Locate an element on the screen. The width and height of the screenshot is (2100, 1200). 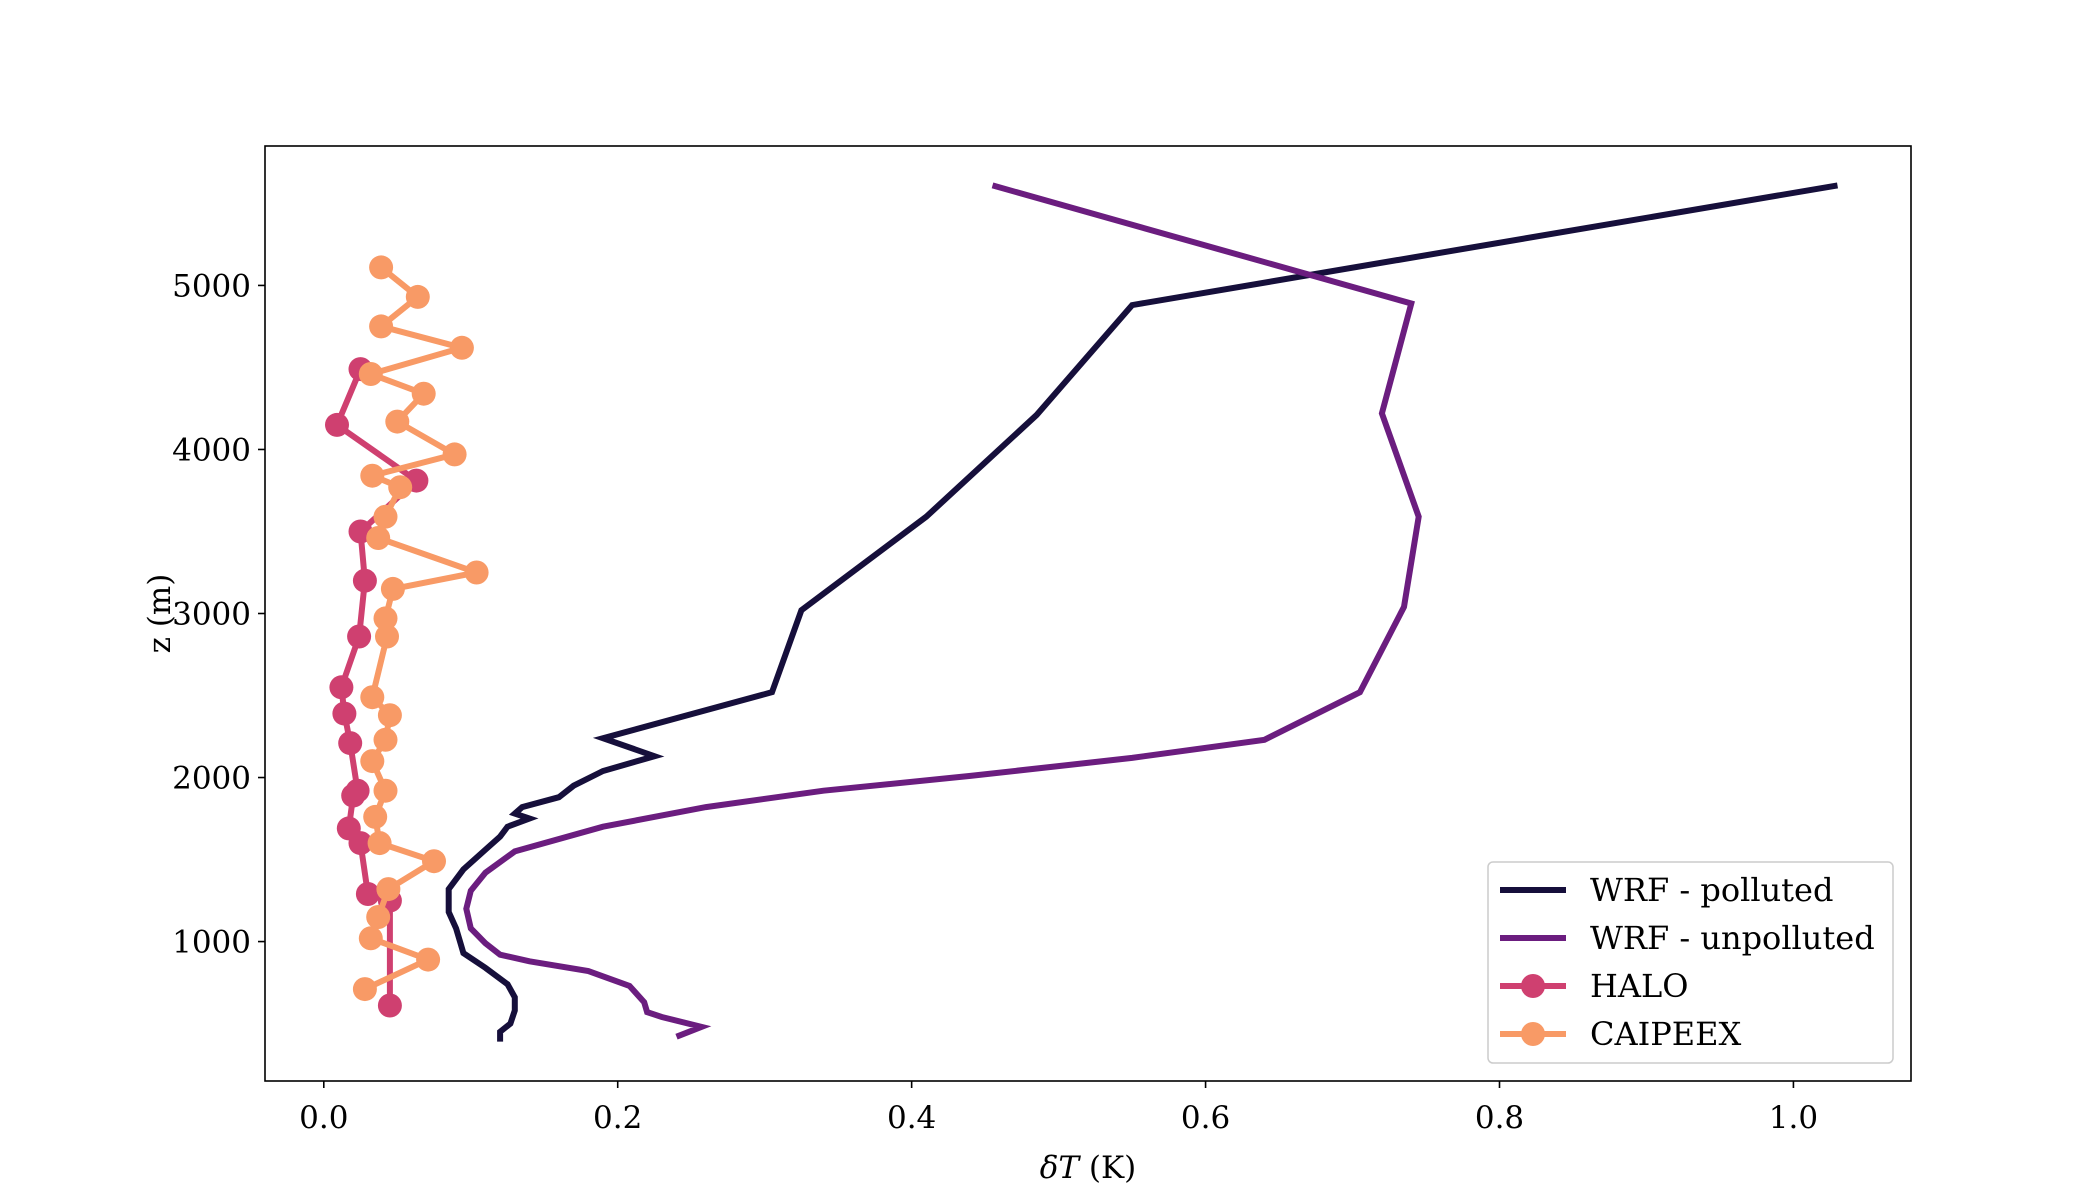
x-axis-label-unit: (K) is located at coordinates (1107, 1168).